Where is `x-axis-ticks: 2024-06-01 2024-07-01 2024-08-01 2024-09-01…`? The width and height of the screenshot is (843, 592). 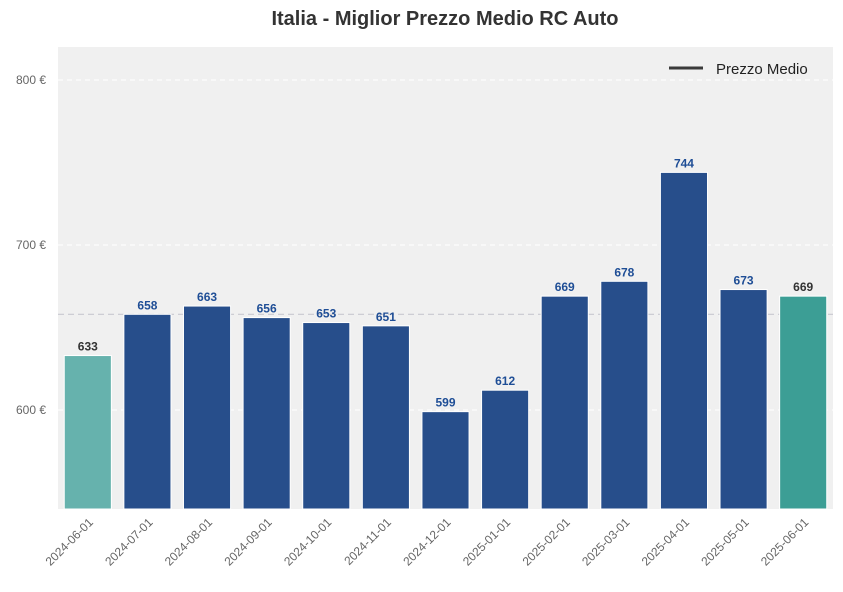 x-axis-ticks: 2024-06-01 2024-07-01 2024-08-01 2024-09-01… is located at coordinates (427, 542).